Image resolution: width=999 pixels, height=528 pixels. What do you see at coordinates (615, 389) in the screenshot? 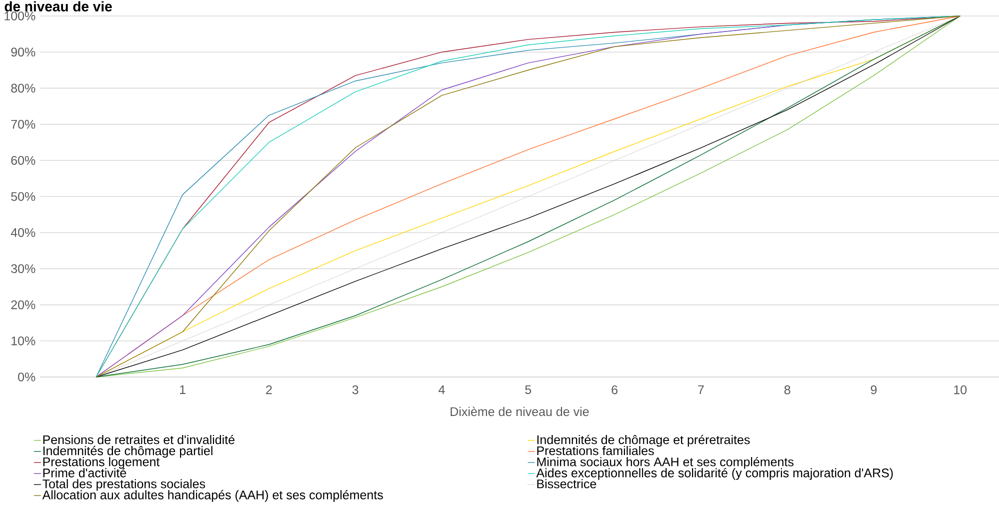
I see `x-tick-label: 6` at bounding box center [615, 389].